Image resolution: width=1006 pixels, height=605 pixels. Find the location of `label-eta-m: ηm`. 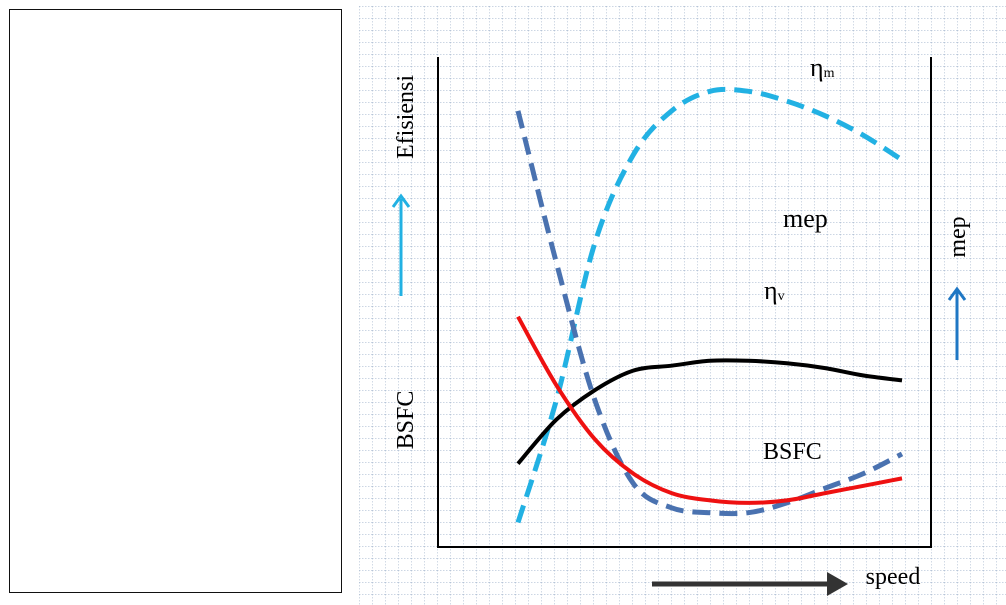

label-eta-m: ηm is located at coordinates (822, 67).